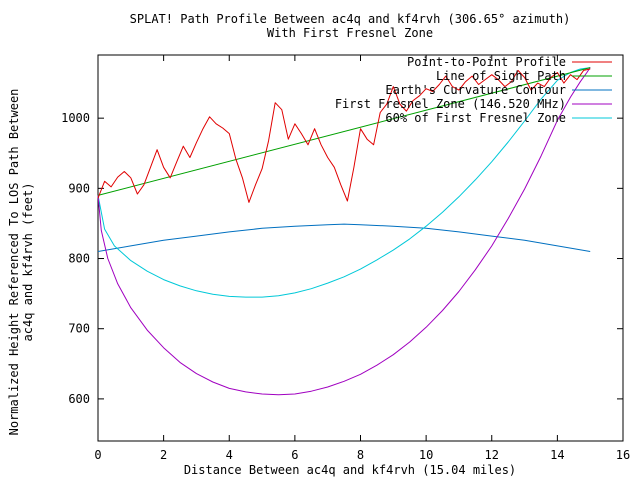  Describe the element at coordinates (475, 118) in the screenshot. I see `legend-label: 60% of First Fresnel Zone` at that location.